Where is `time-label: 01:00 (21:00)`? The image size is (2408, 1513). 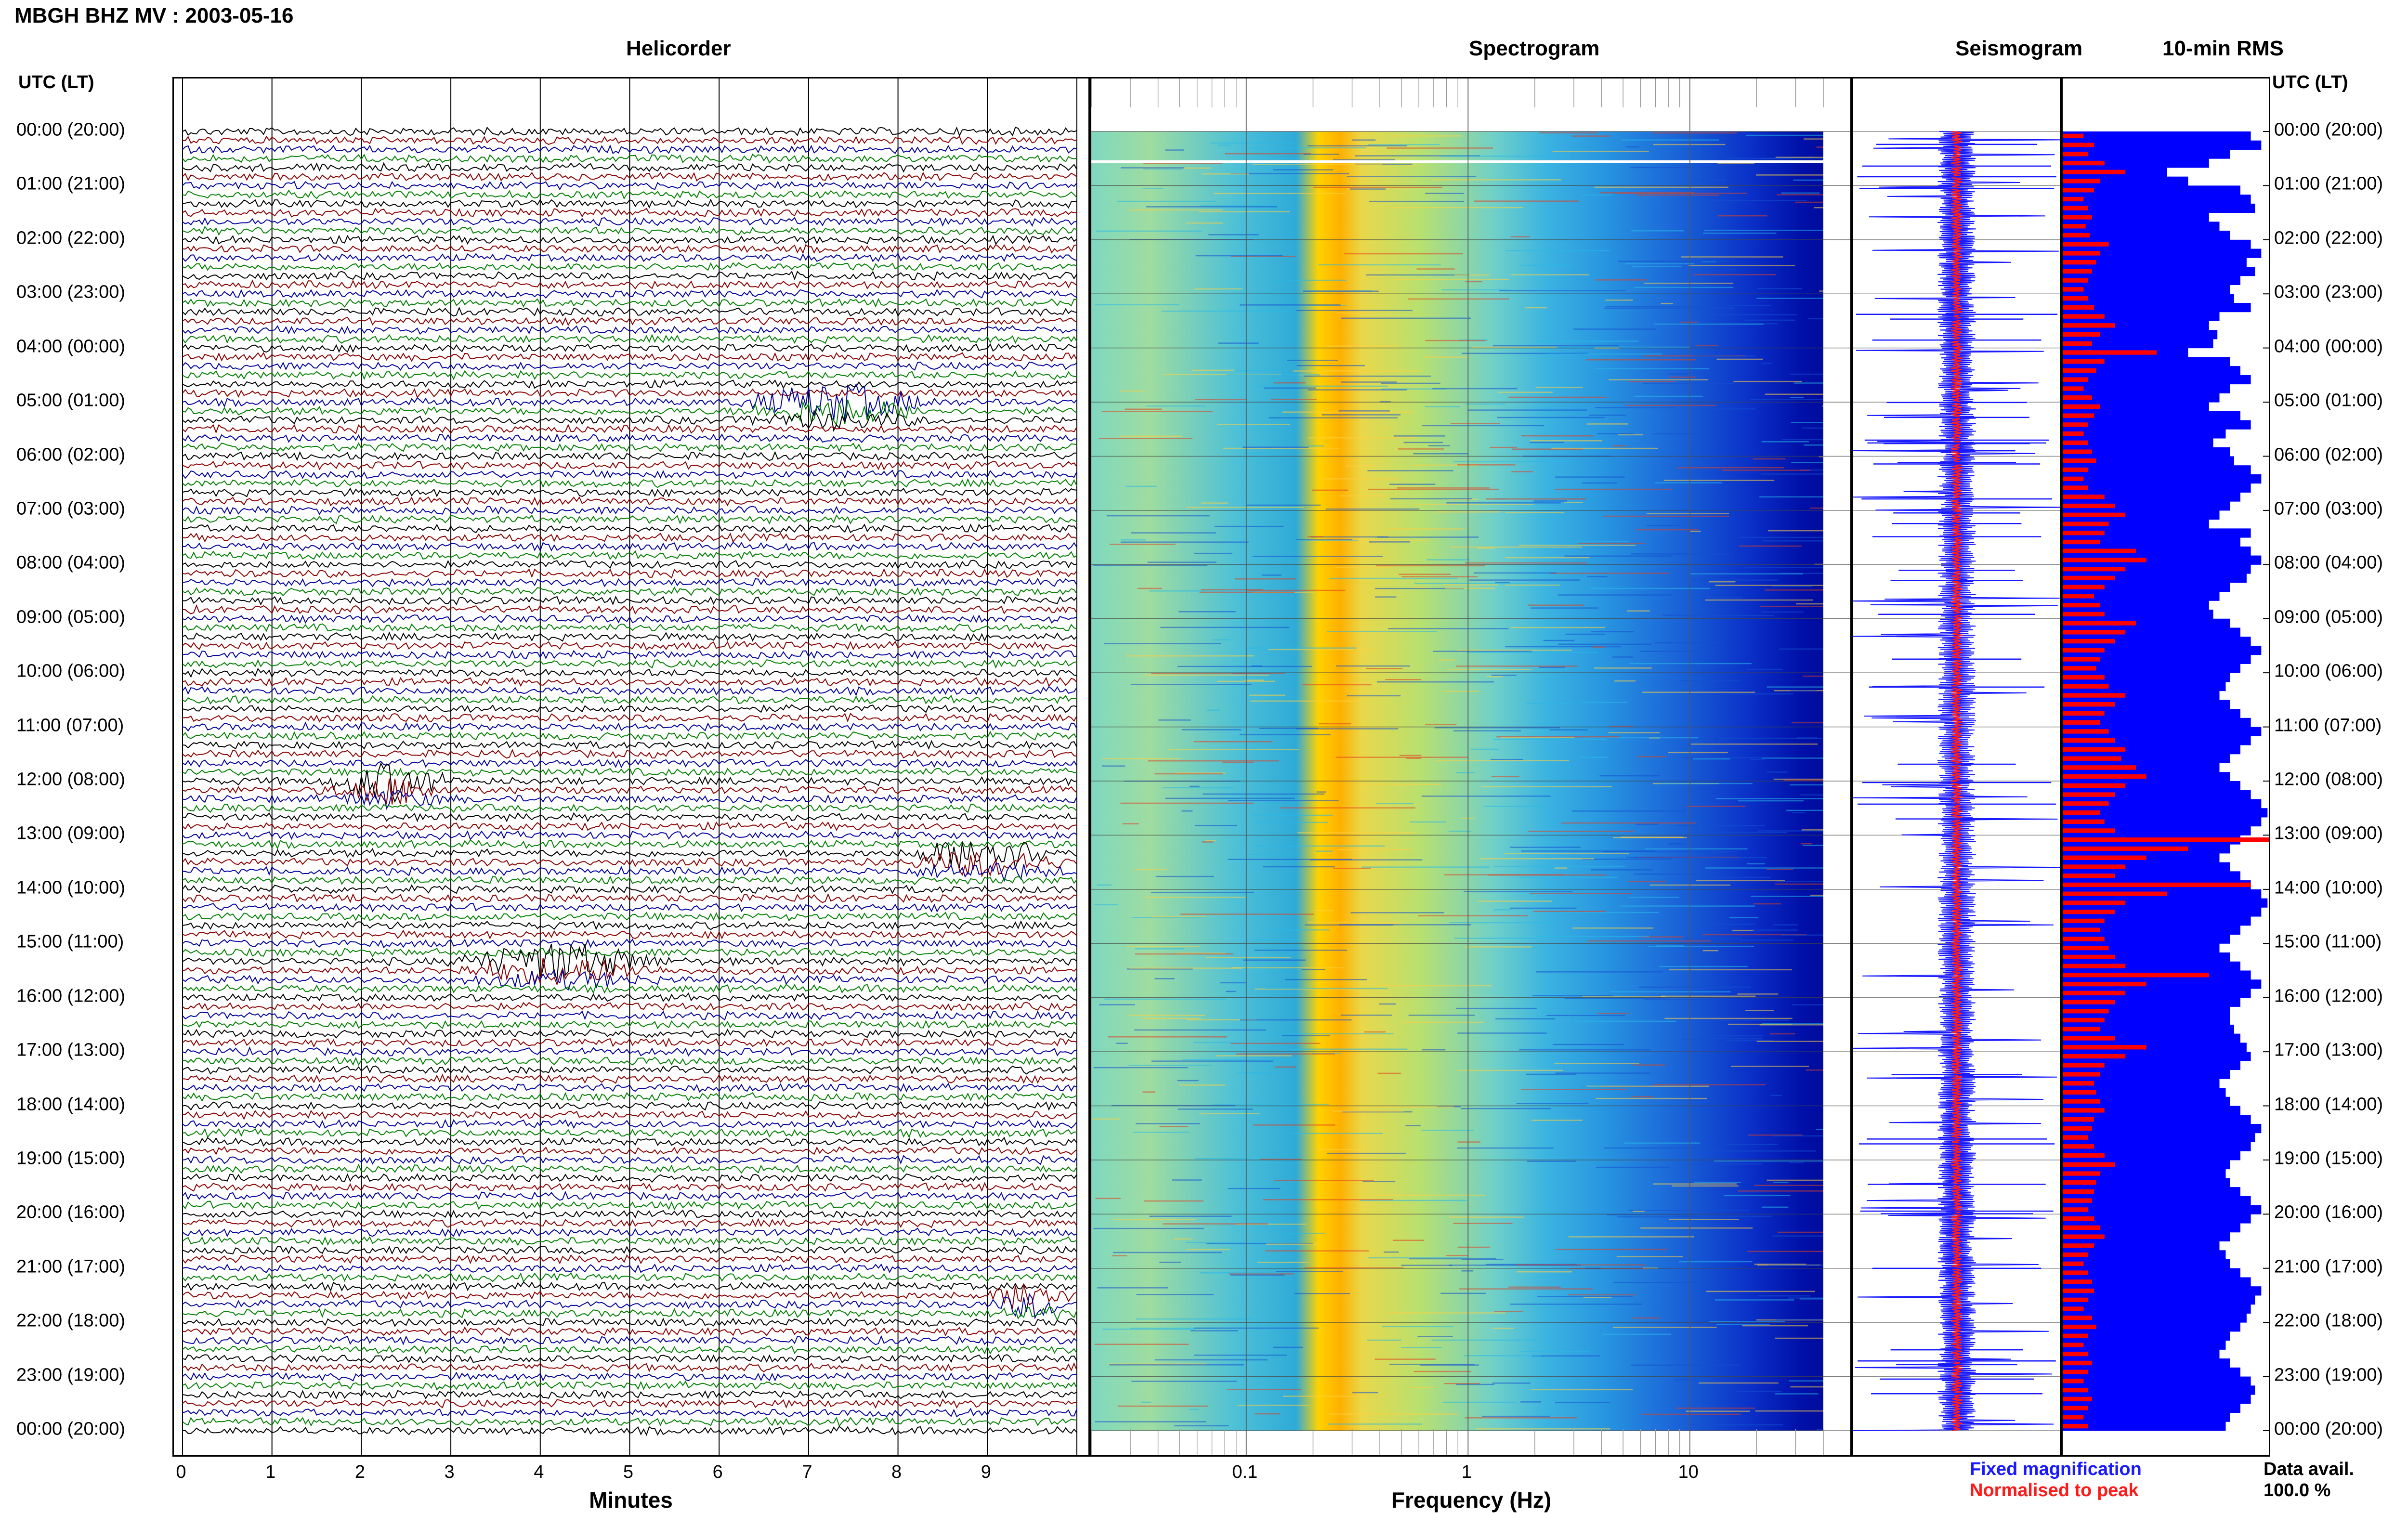 time-label: 01:00 (21:00) is located at coordinates (2328, 183).